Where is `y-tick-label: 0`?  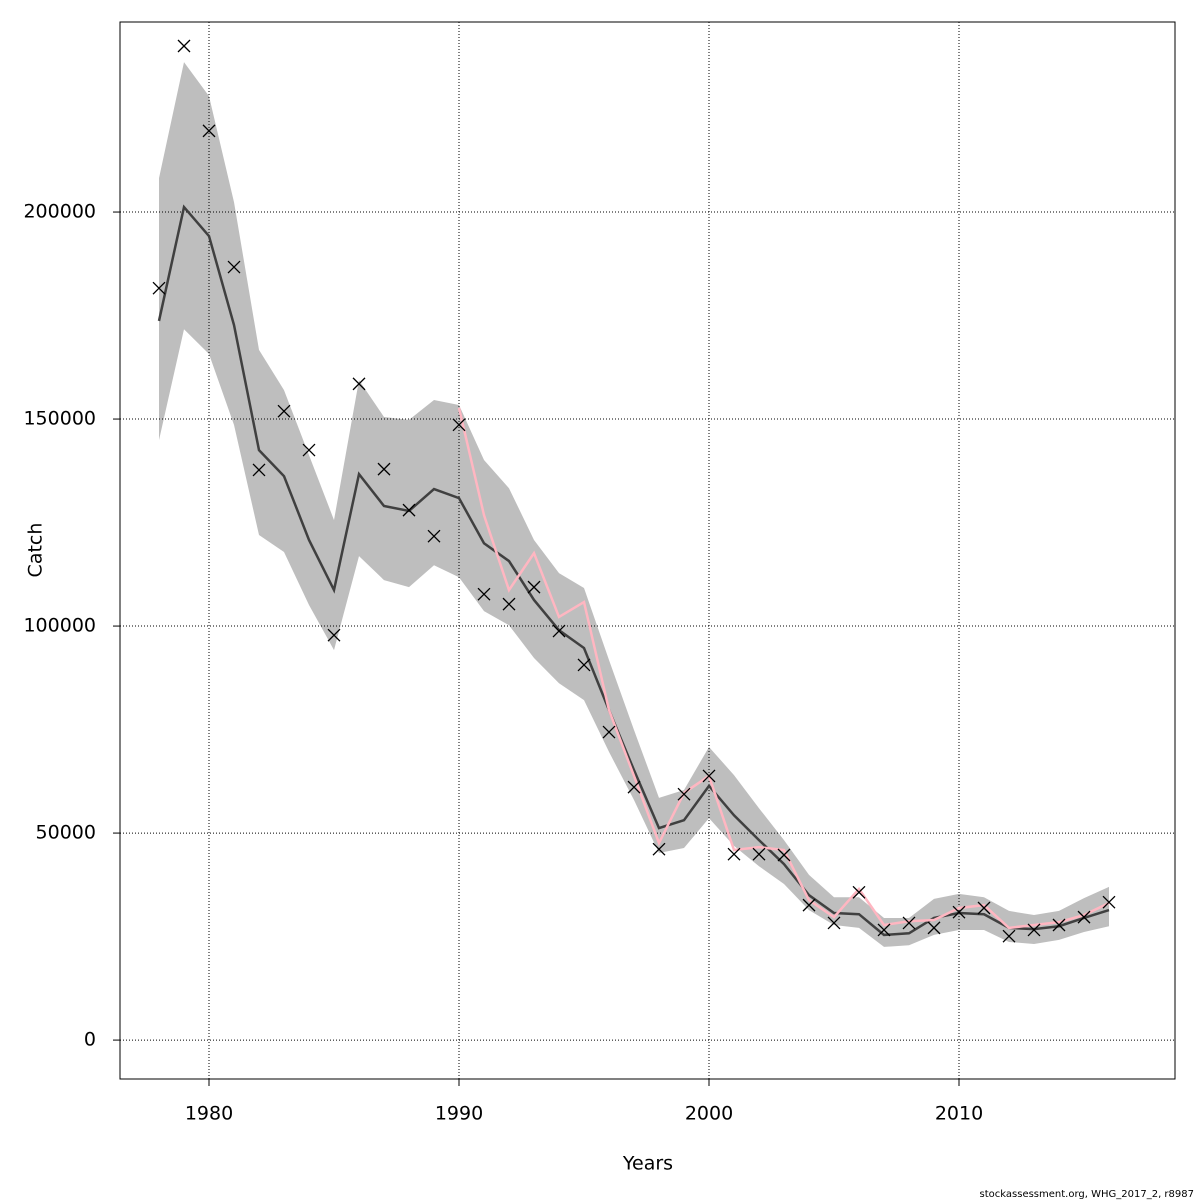
y-tick-label: 0 is located at coordinates (90, 1040).